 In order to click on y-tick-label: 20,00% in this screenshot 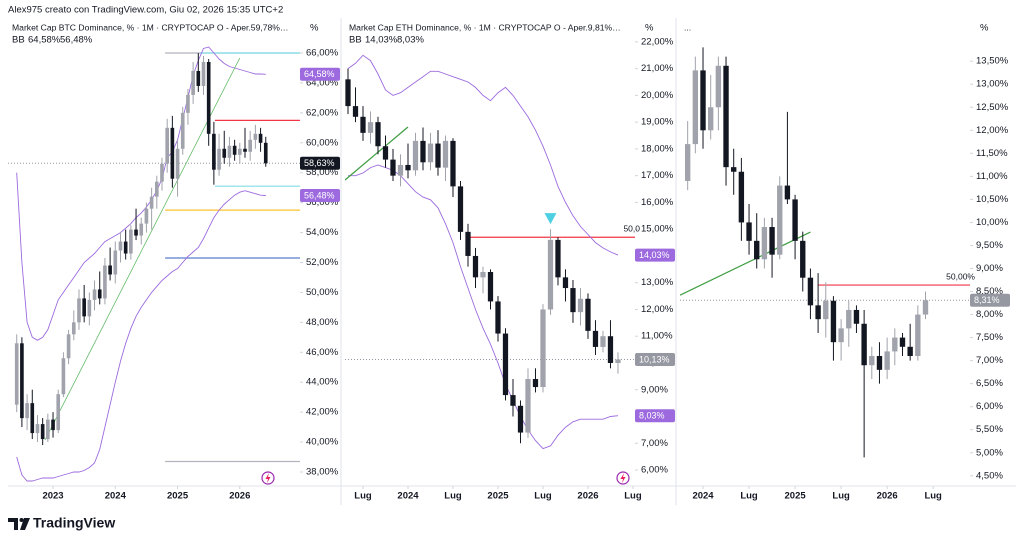, I will do `click(657, 95)`.